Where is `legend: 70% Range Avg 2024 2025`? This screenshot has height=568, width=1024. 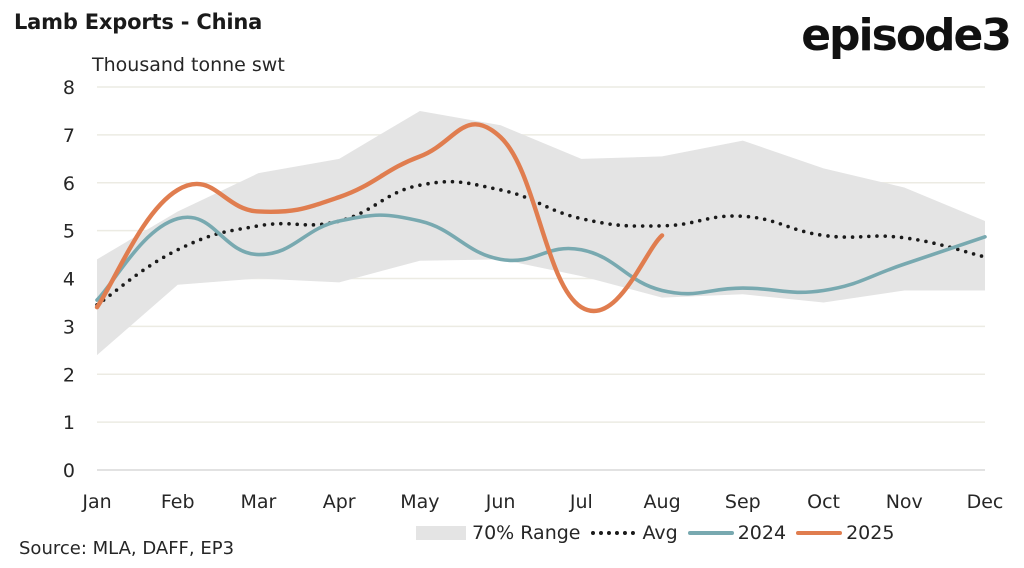
legend: 70% Range Avg 2024 2025 is located at coordinates (660, 533).